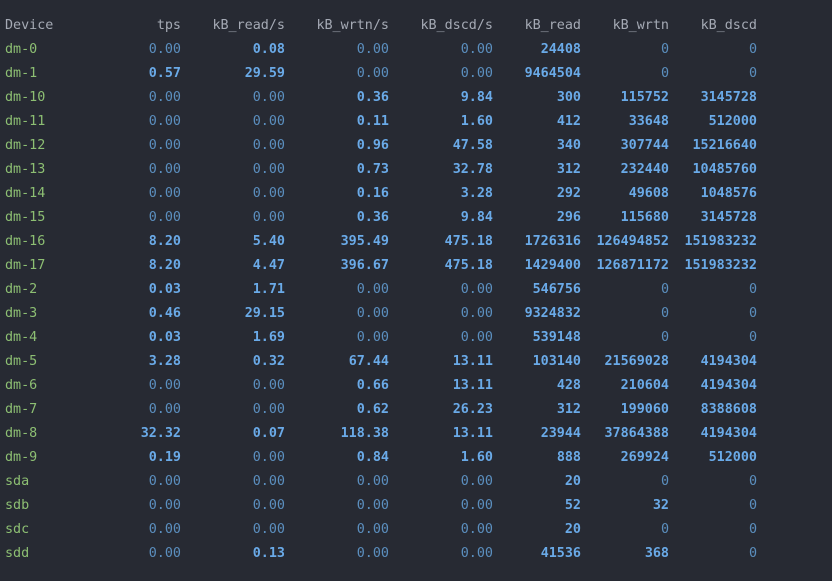 This screenshot has width=832, height=581. Describe the element at coordinates (268, 553) in the screenshot. I see `cell-kb-read-per-s: 0.13` at that location.